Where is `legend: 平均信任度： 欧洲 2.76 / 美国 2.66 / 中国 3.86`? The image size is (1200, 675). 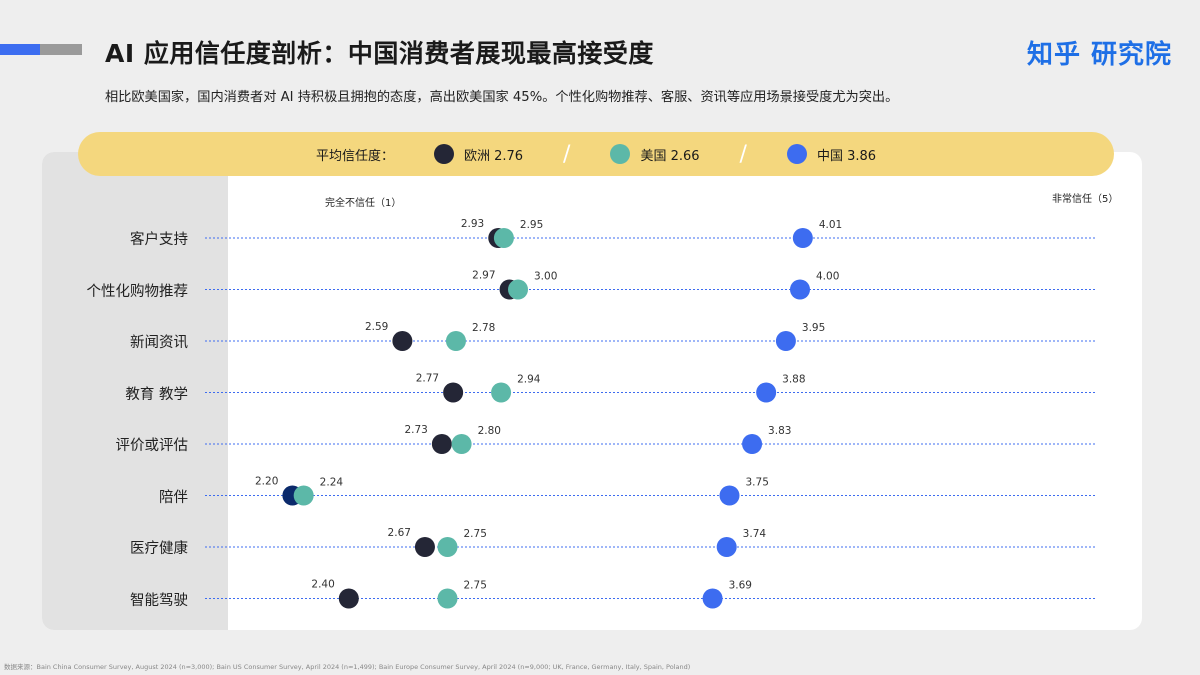 legend: 平均信任度： 欧洲 2.76 / 美国 2.66 / 中国 3.86 is located at coordinates (596, 154).